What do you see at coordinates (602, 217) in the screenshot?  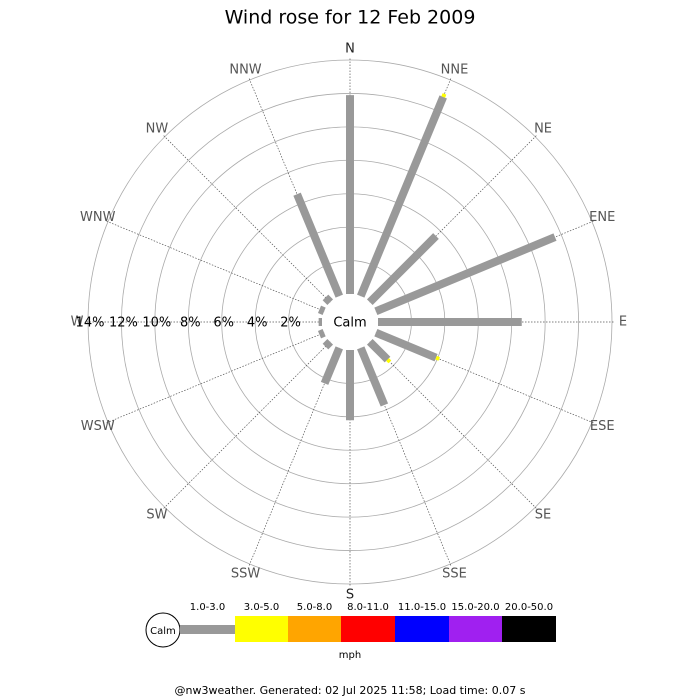 I see `direction-label: ENE` at bounding box center [602, 217].